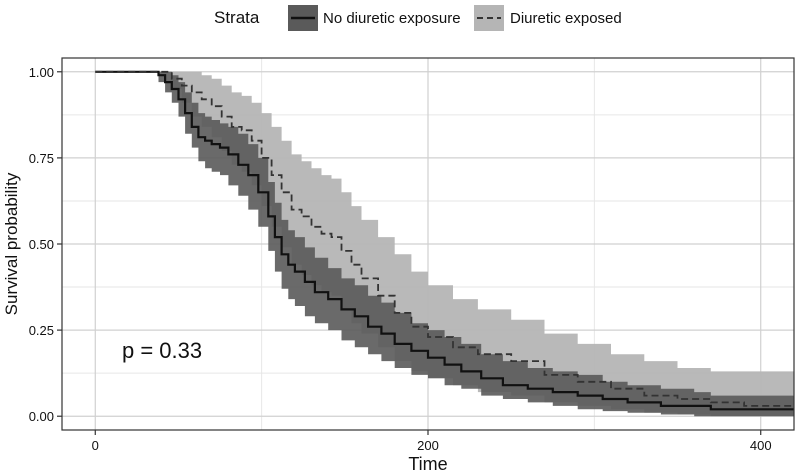 The height and width of the screenshot is (475, 797). Describe the element at coordinates (392, 18) in the screenshot. I see `legend-label-no-diuretic: No diuretic exposure` at that location.